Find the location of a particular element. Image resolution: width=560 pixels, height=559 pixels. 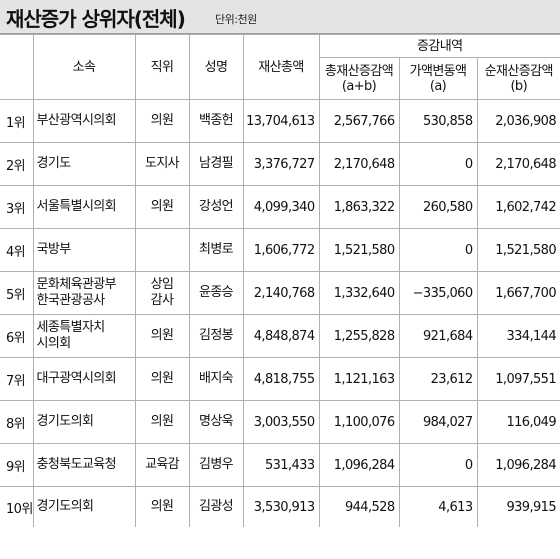

rank-cell-line: 3위 is located at coordinates (16, 209).